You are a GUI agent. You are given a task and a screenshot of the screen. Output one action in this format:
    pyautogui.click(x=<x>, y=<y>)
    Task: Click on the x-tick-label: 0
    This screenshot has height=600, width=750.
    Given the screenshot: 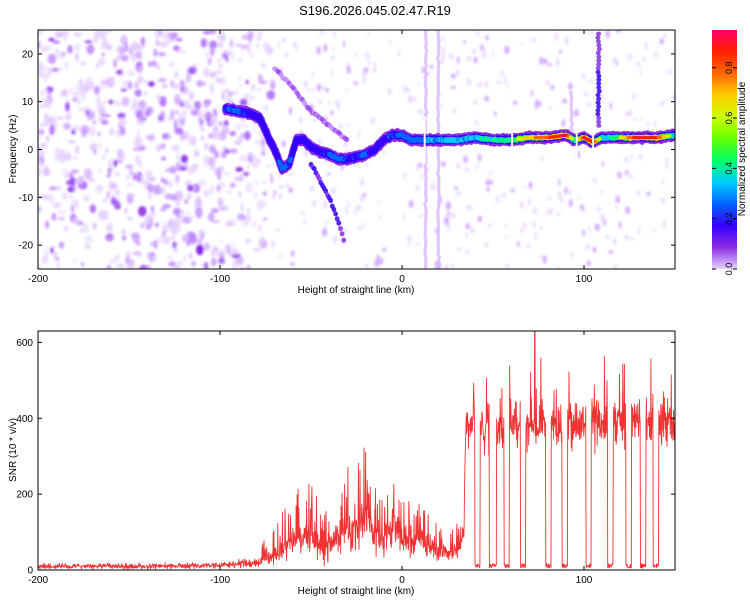 What is the action you would take?
    pyautogui.click(x=402, y=580)
    